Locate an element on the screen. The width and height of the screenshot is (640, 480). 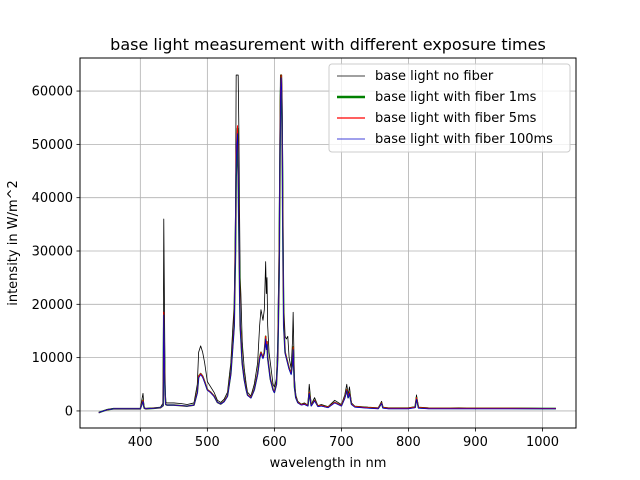
x-tick-label: 800 is located at coordinates (408, 442).